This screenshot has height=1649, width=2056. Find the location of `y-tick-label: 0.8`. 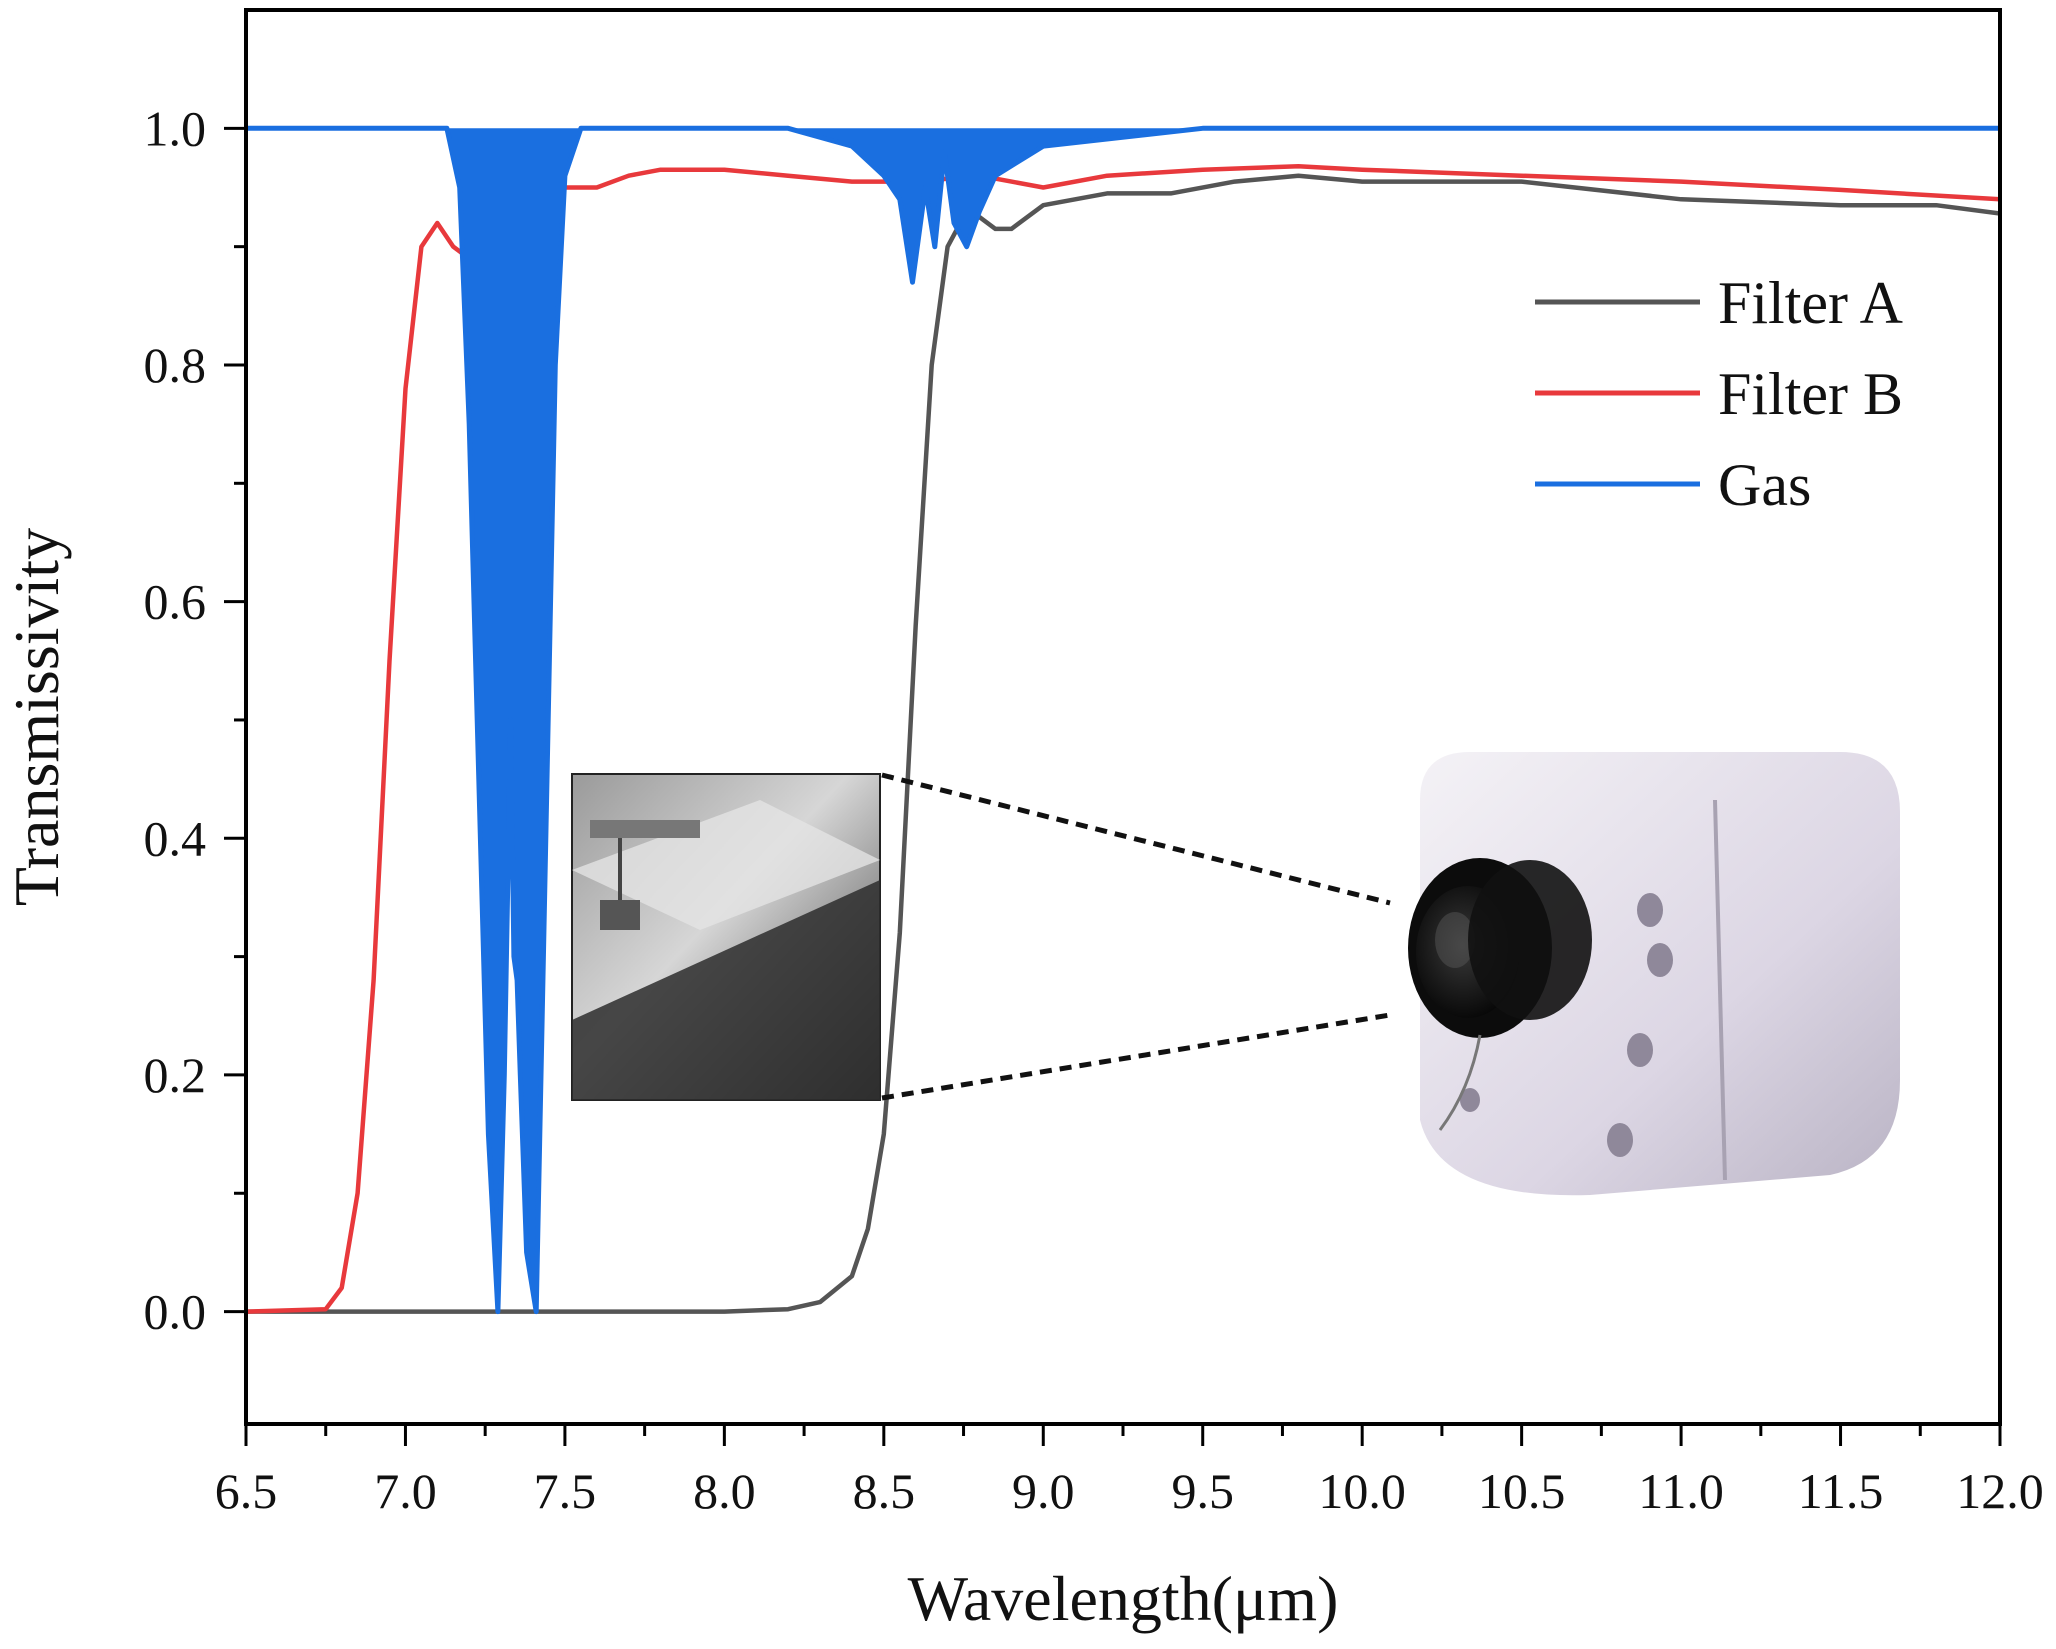

y-tick-label: 0.8 is located at coordinates (175, 365).